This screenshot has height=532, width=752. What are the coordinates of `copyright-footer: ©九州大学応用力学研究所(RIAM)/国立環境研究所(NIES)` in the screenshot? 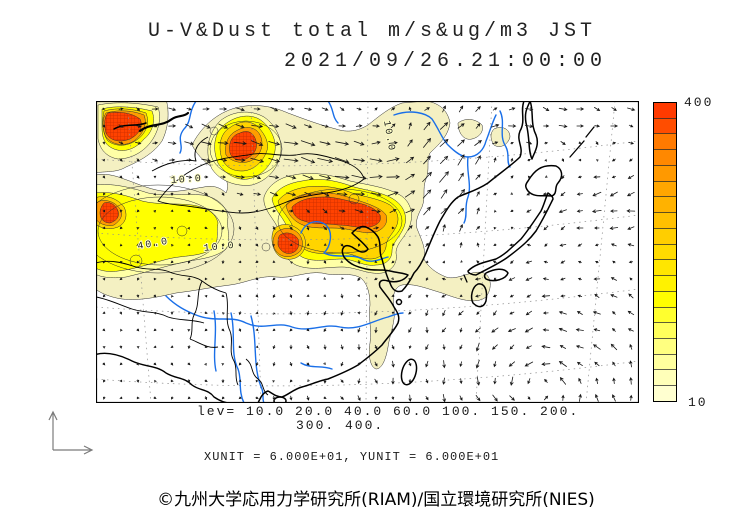 It's located at (376, 500).